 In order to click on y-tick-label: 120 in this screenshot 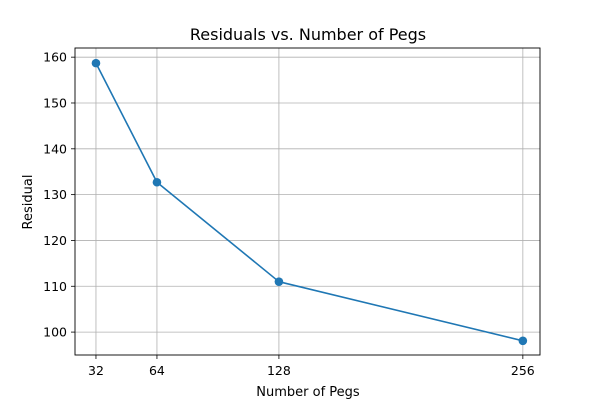, I will do `click(55, 240)`.